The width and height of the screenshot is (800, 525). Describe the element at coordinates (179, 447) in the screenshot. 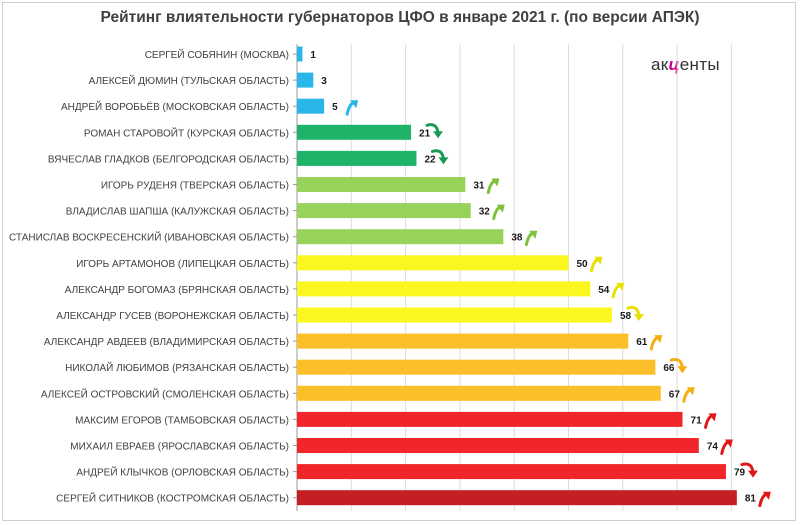

I see `category-label: МИХАИЛ ЕВРАЕВ (ЯРОСЛАВСКАЯ ОБЛАСТЬ)` at that location.